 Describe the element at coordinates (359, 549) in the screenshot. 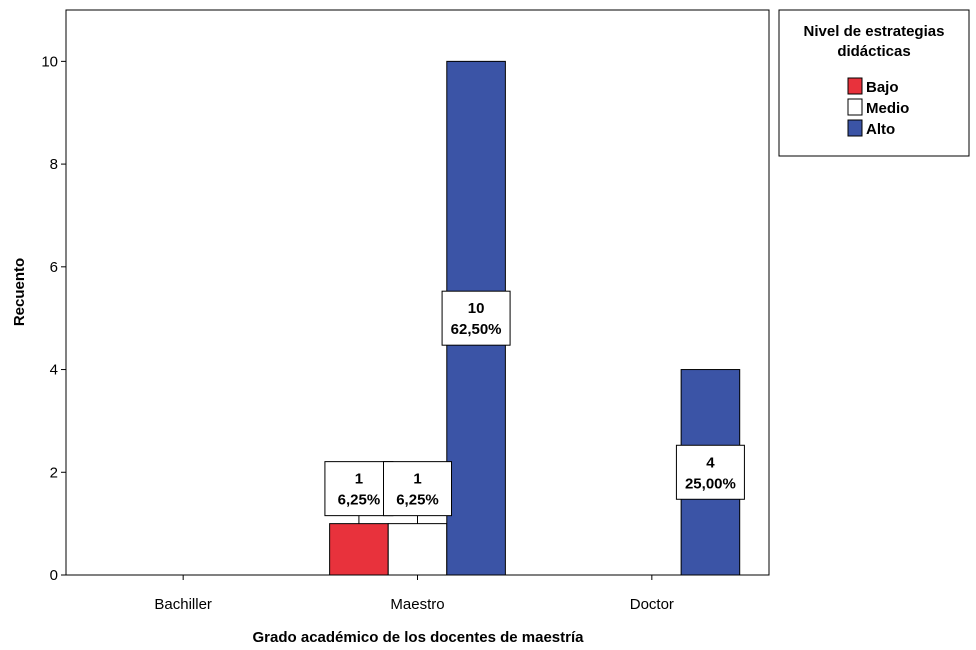

I see `bar-bajo-maestro` at that location.